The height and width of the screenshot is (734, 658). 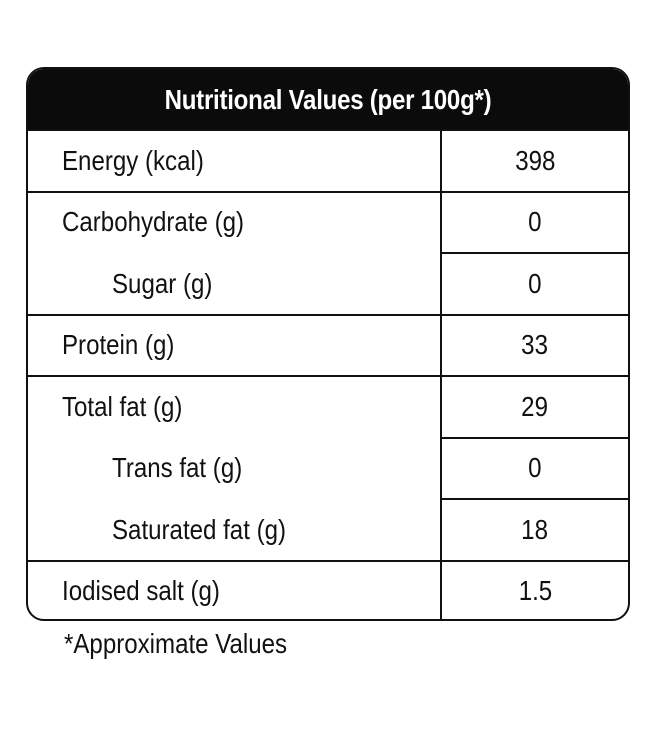 What do you see at coordinates (328, 221) in the screenshot?
I see `table-row-carbohydrate: Carbohydrate (g) 0` at bounding box center [328, 221].